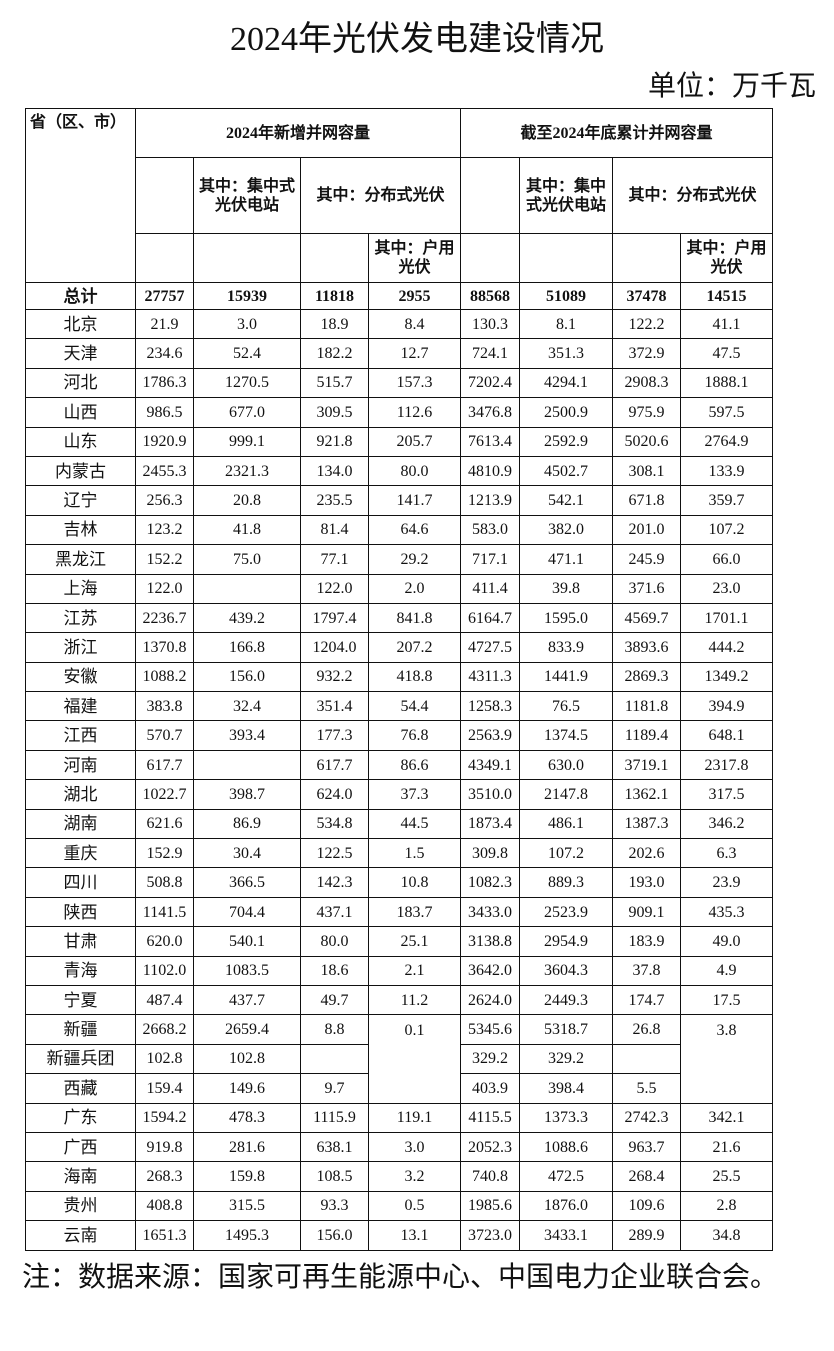 The image size is (834, 1351). What do you see at coordinates (334, 412) in the screenshot?
I see `value-cell: 309.5` at bounding box center [334, 412].